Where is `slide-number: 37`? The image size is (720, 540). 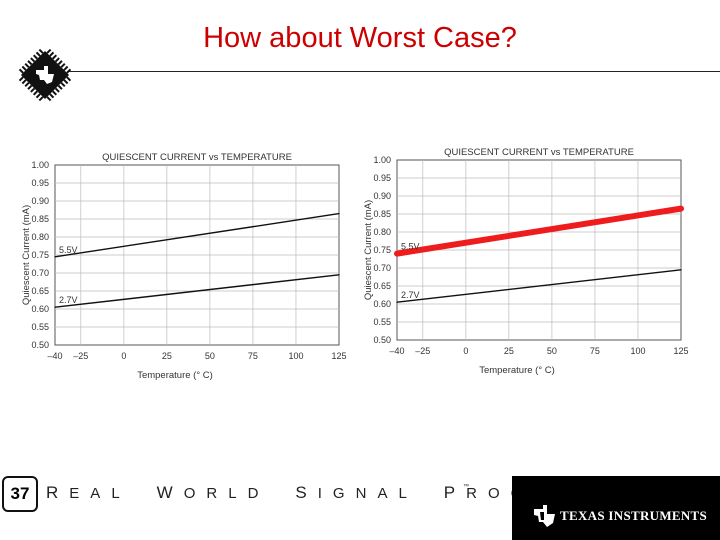
slide-number: 37 is located at coordinates (20, 494).